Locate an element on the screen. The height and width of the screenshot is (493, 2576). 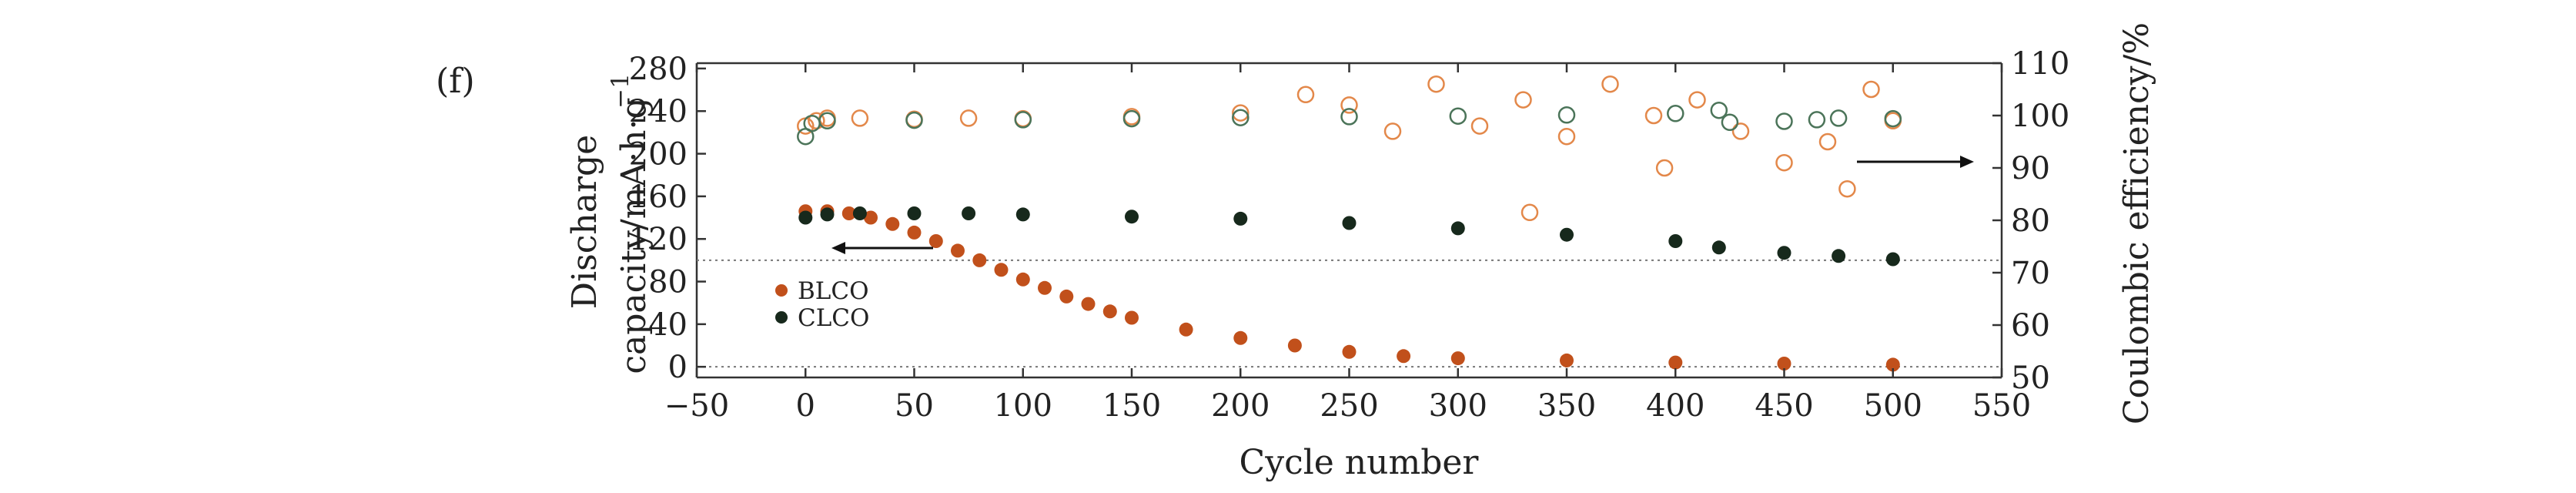
series-clco-capacity is located at coordinates (1349, 236).